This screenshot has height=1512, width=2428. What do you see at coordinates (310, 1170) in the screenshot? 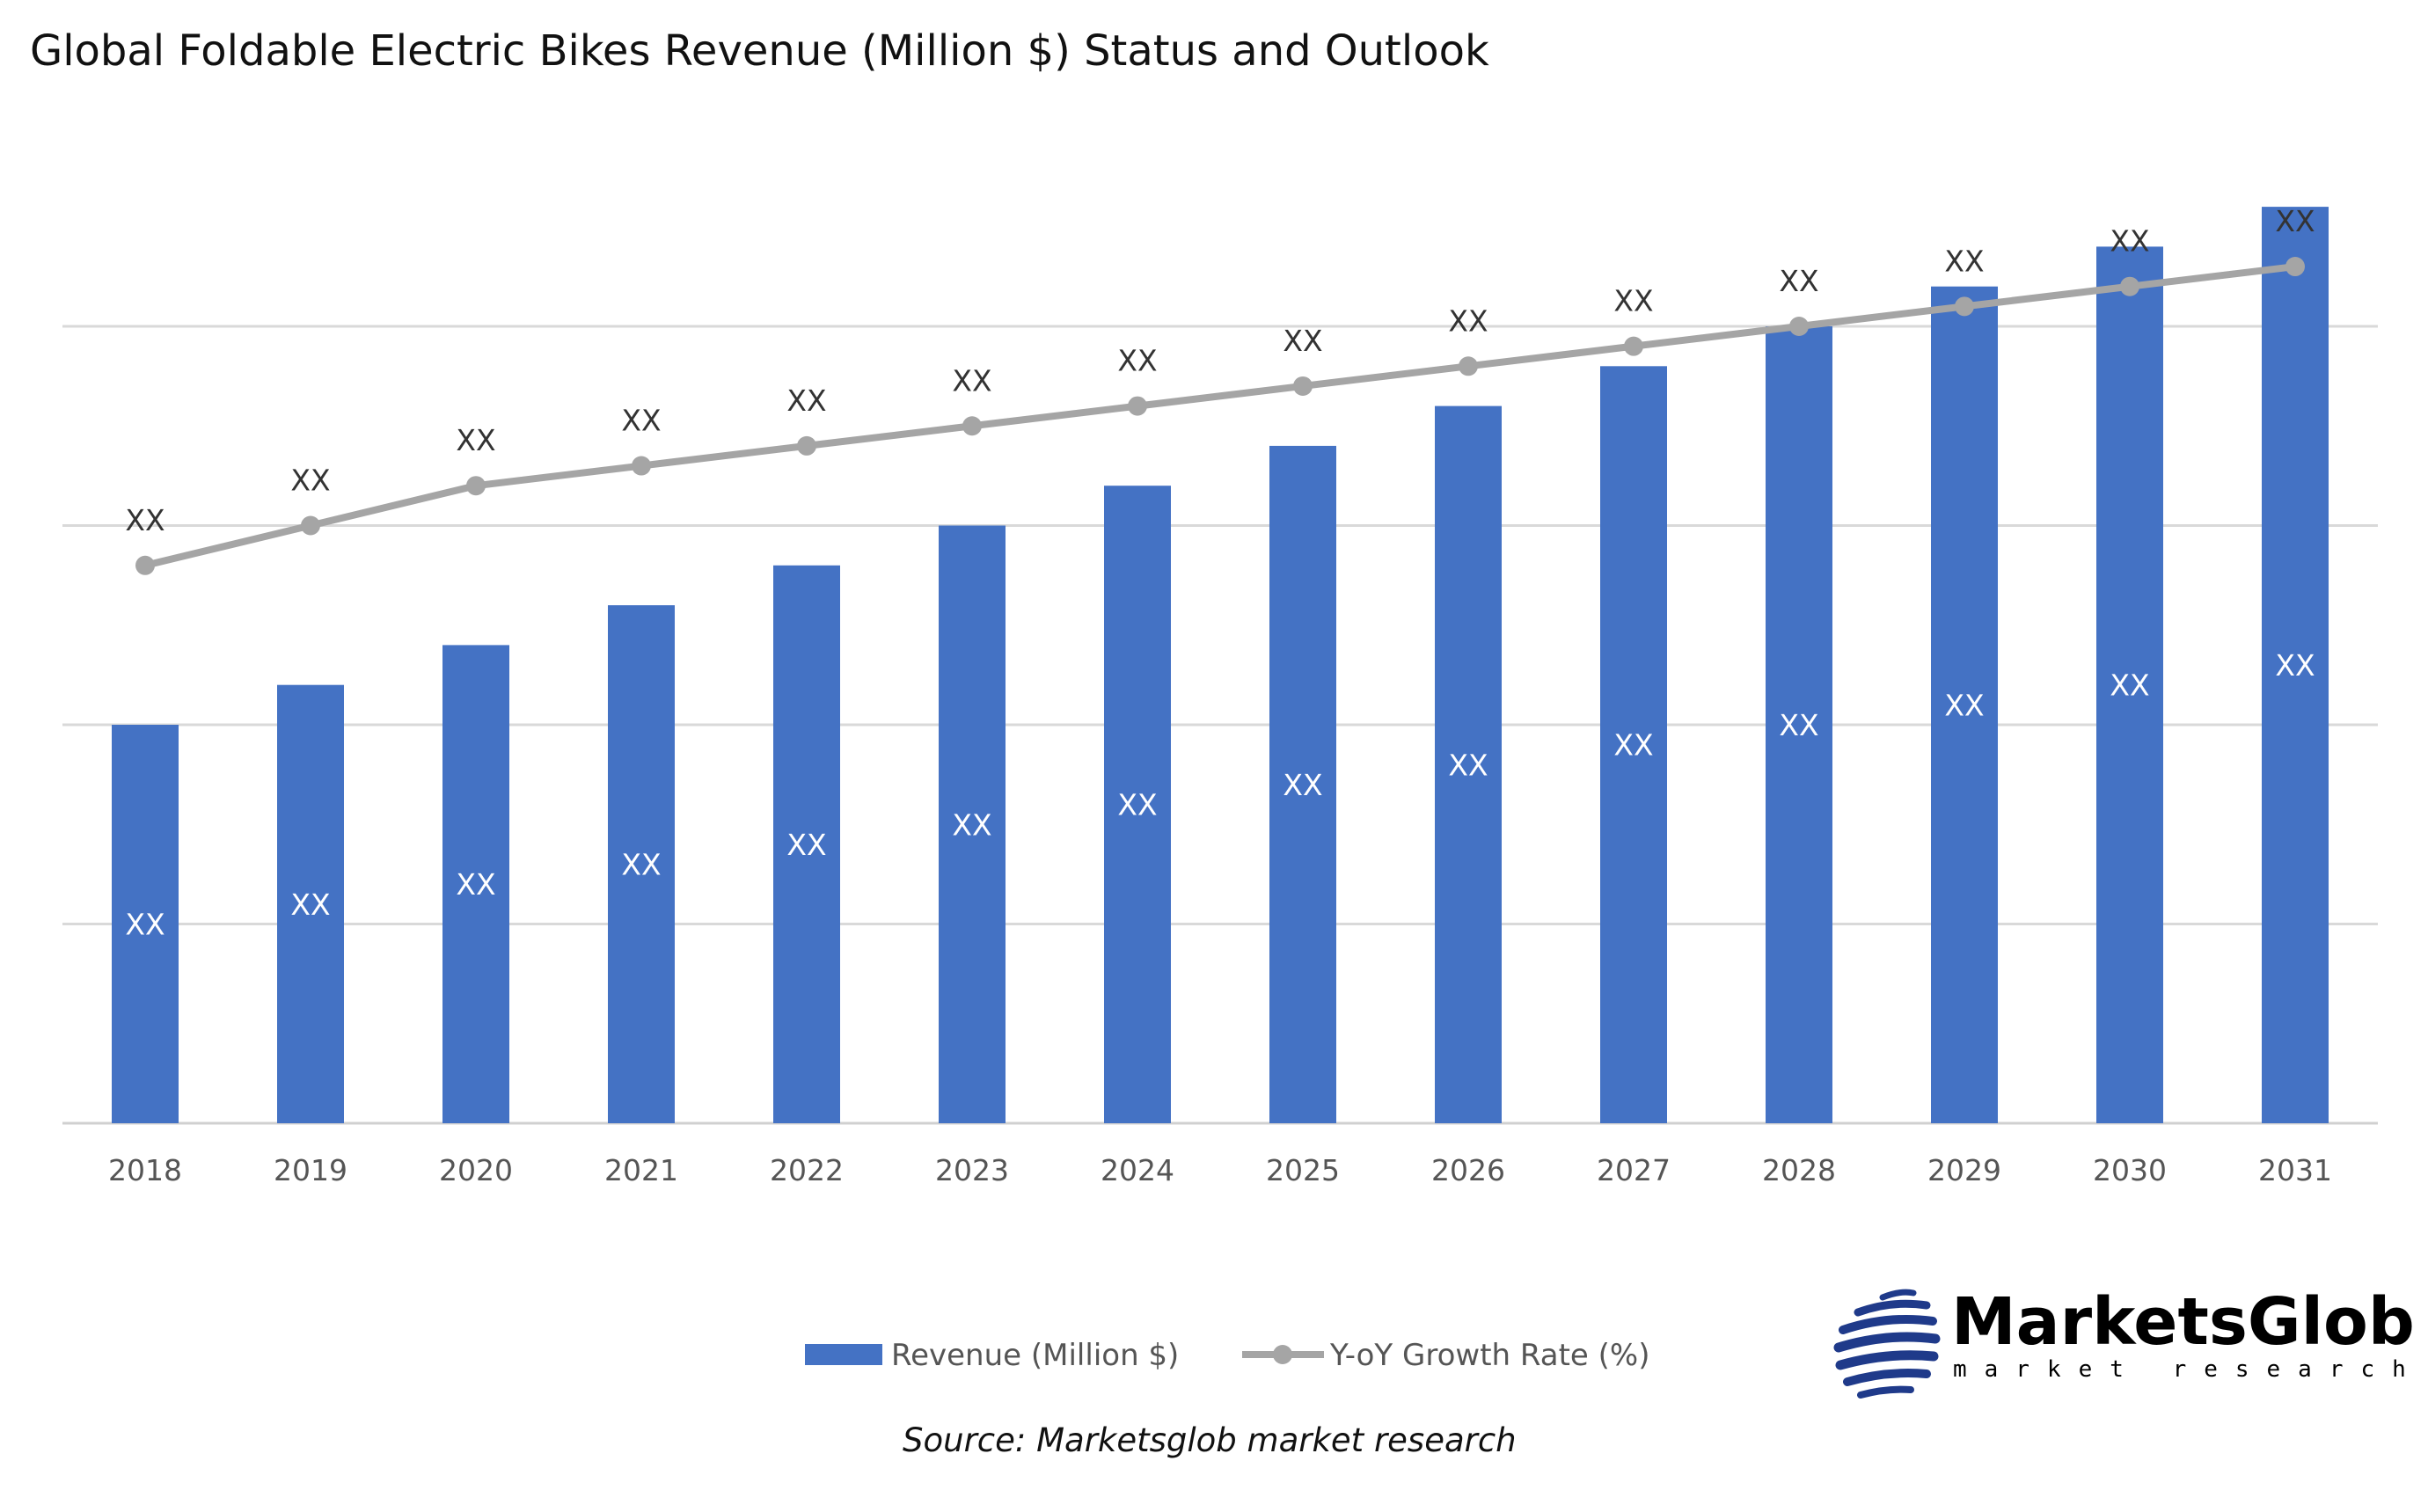
I see `x-tick-label: 2019` at bounding box center [310, 1170].